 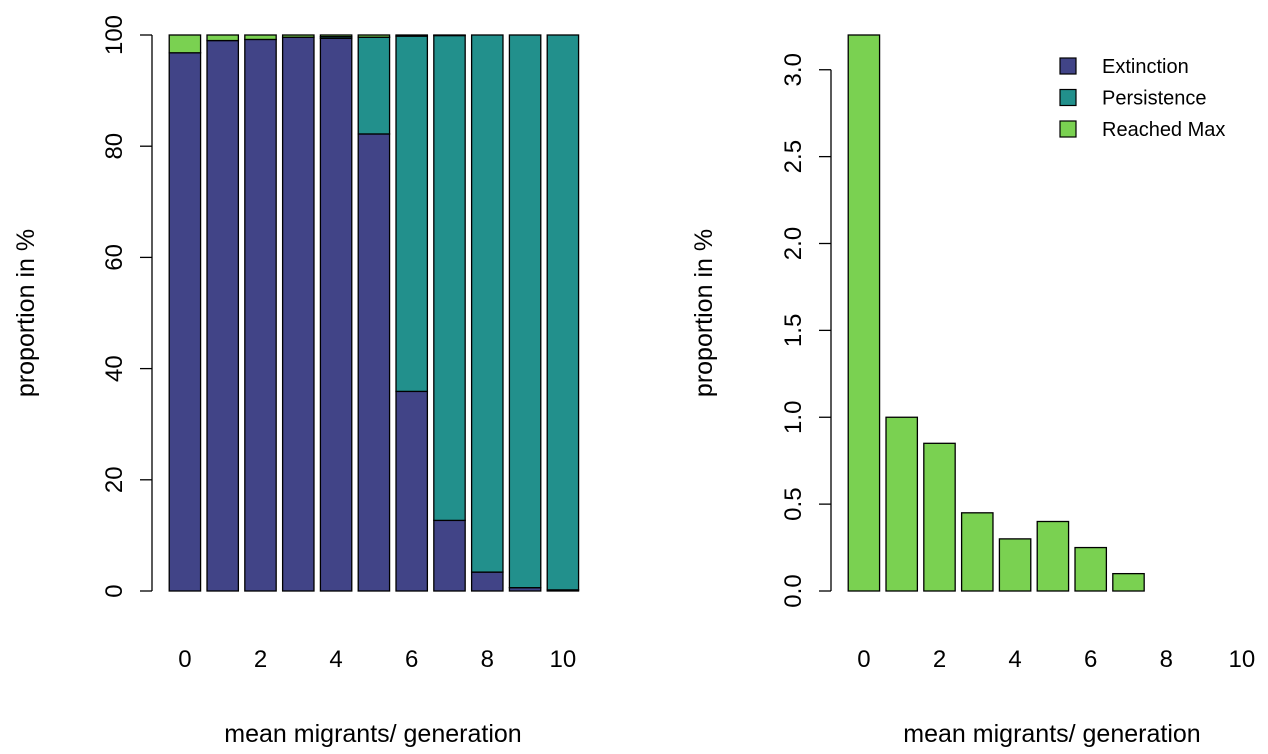 What do you see at coordinates (1145, 67) in the screenshot?
I see `legend-label: Extinction` at bounding box center [1145, 67].